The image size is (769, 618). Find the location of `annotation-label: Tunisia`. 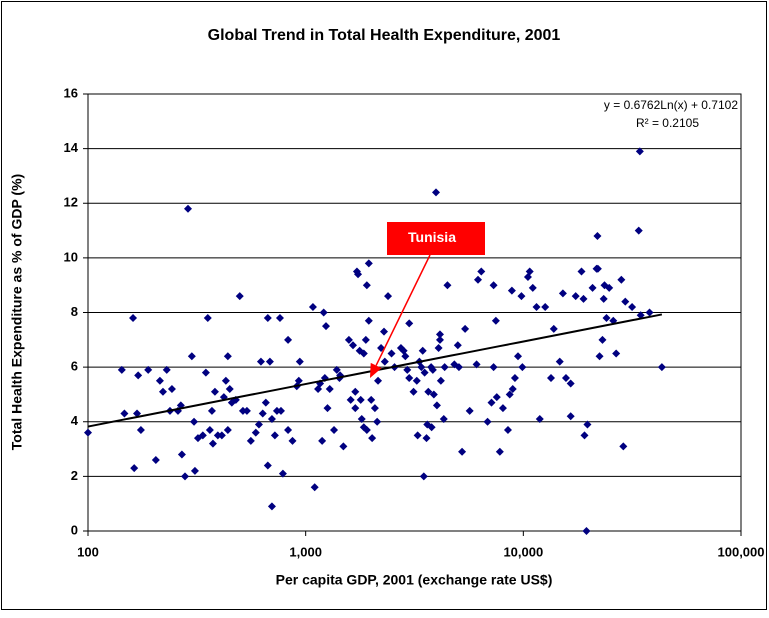

annotation-label: Tunisia is located at coordinates (432, 237).